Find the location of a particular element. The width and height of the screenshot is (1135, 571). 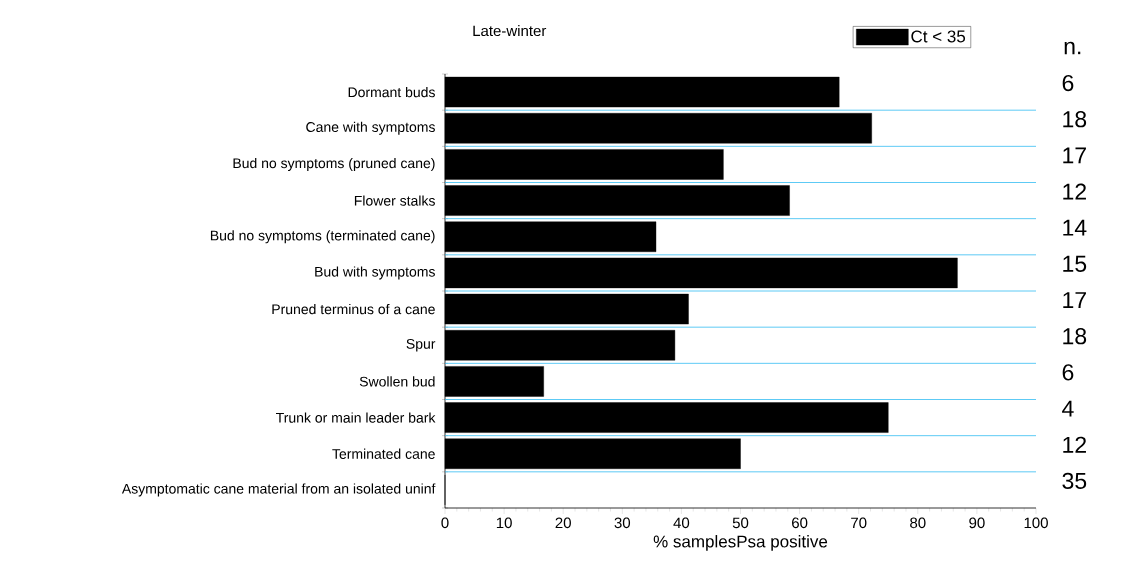

text: 4 is located at coordinates (1068, 408).